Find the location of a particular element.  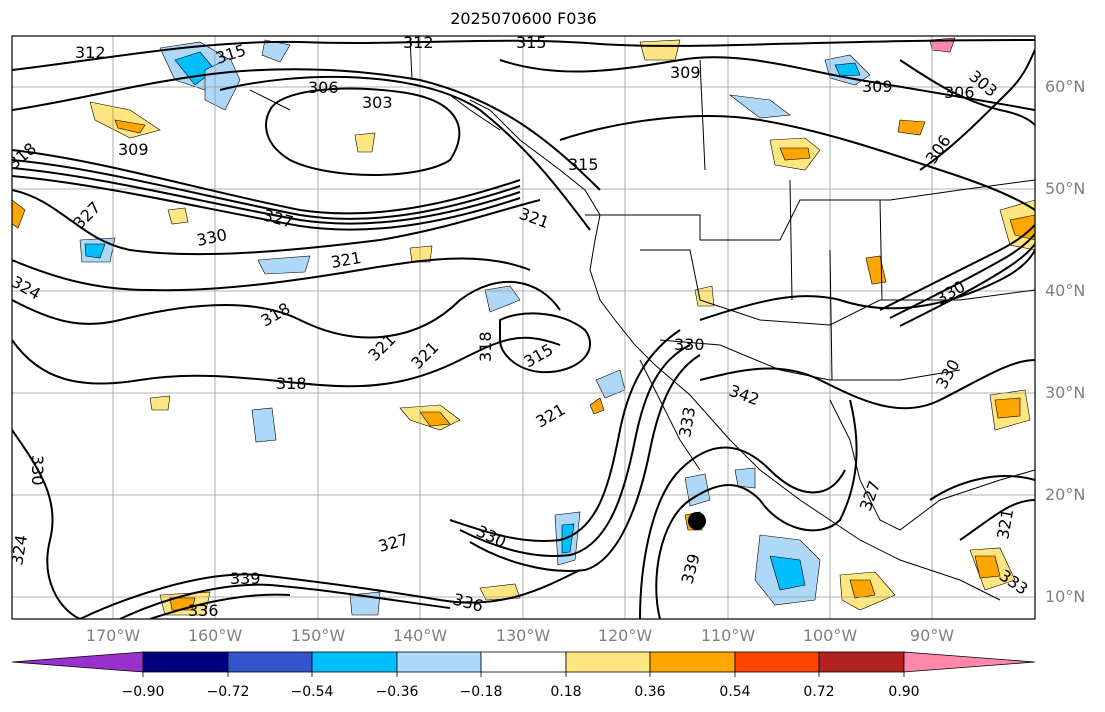

lon-label: 100°W is located at coordinates (830, 635).